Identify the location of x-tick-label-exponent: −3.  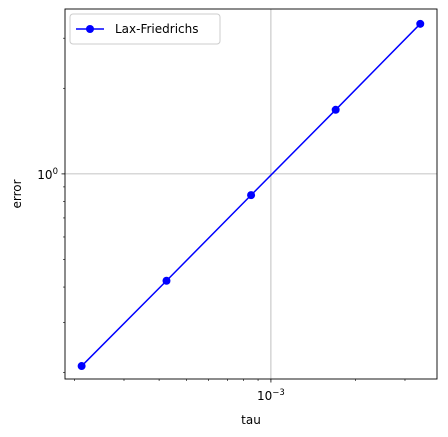
(278, 393).